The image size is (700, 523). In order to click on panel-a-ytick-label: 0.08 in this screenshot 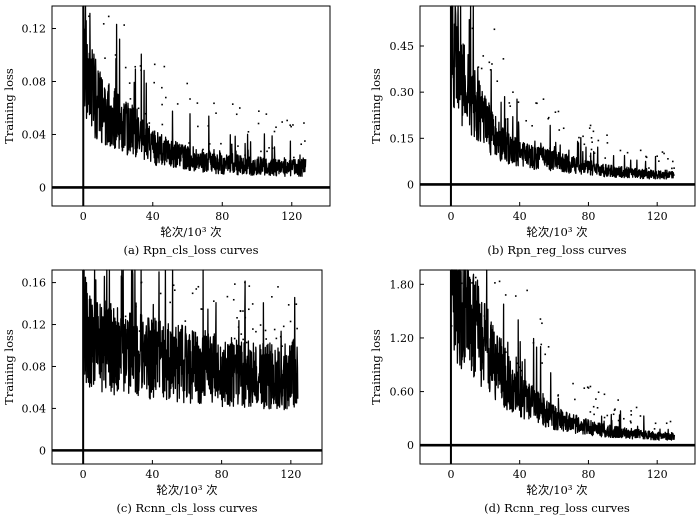, I will do `click(34, 81)`.